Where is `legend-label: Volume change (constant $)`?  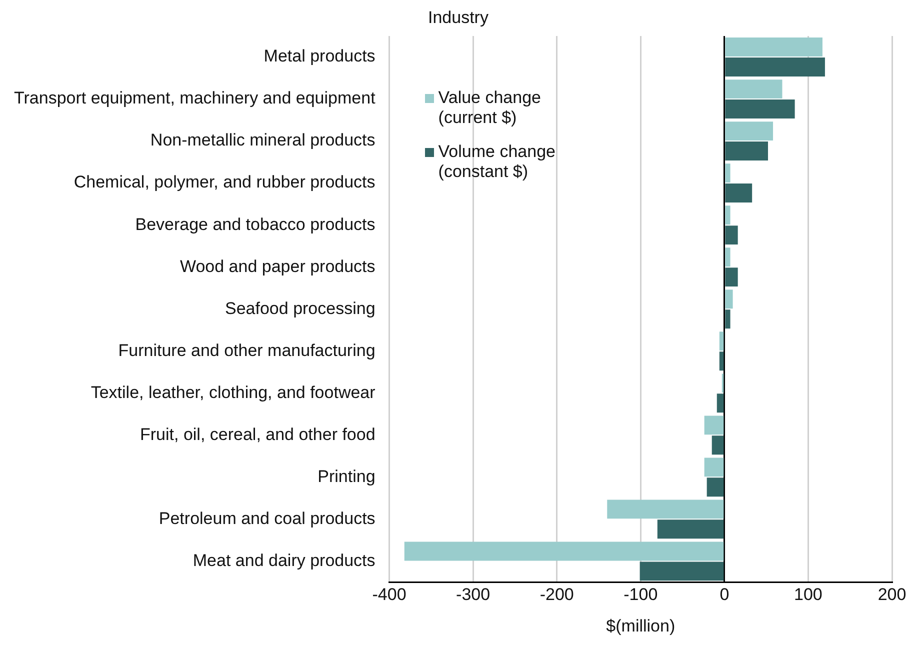
legend-label: Volume change (constant $) is located at coordinates (497, 162).